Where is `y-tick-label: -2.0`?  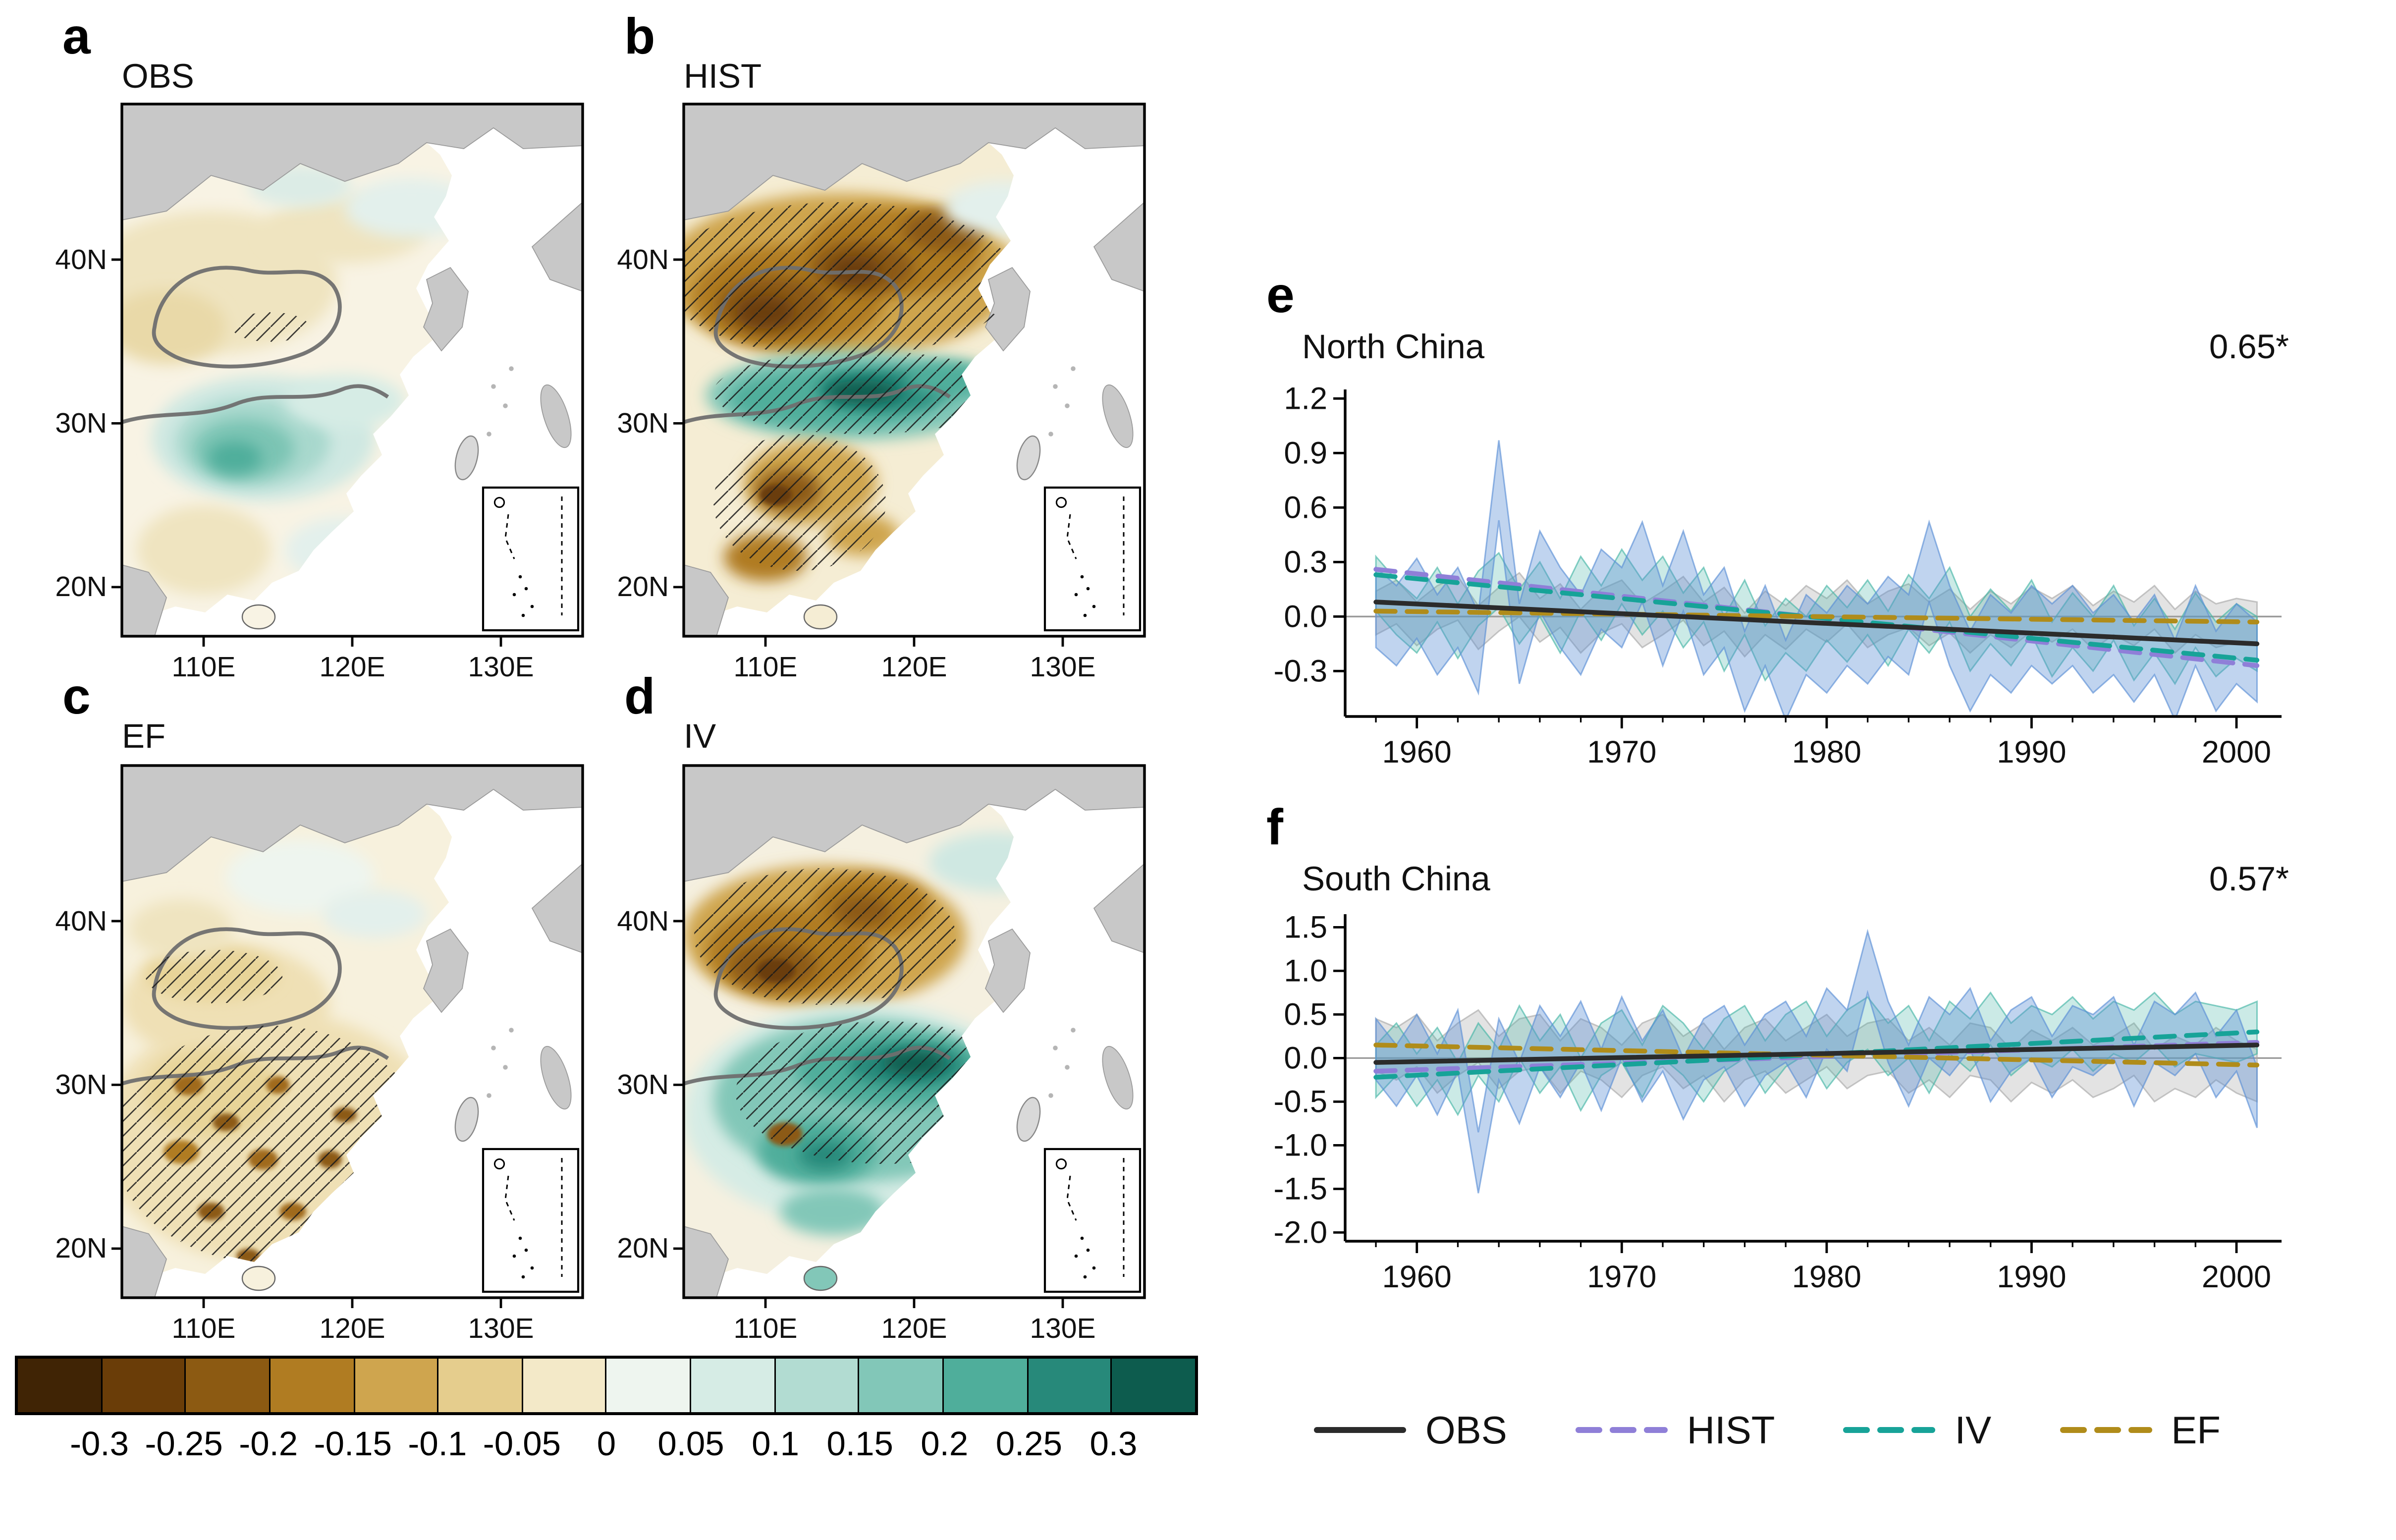
y-tick-label: -2.0 is located at coordinates (1300, 1232).